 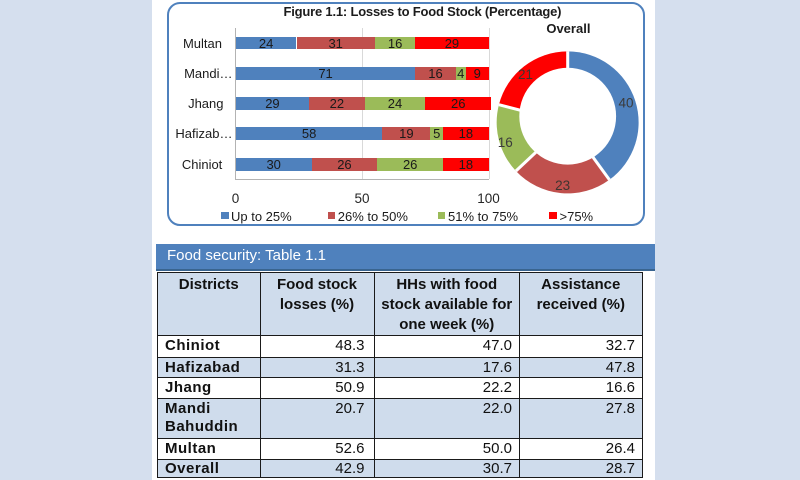 I want to click on svg-text: 23, so click(x=562, y=185).